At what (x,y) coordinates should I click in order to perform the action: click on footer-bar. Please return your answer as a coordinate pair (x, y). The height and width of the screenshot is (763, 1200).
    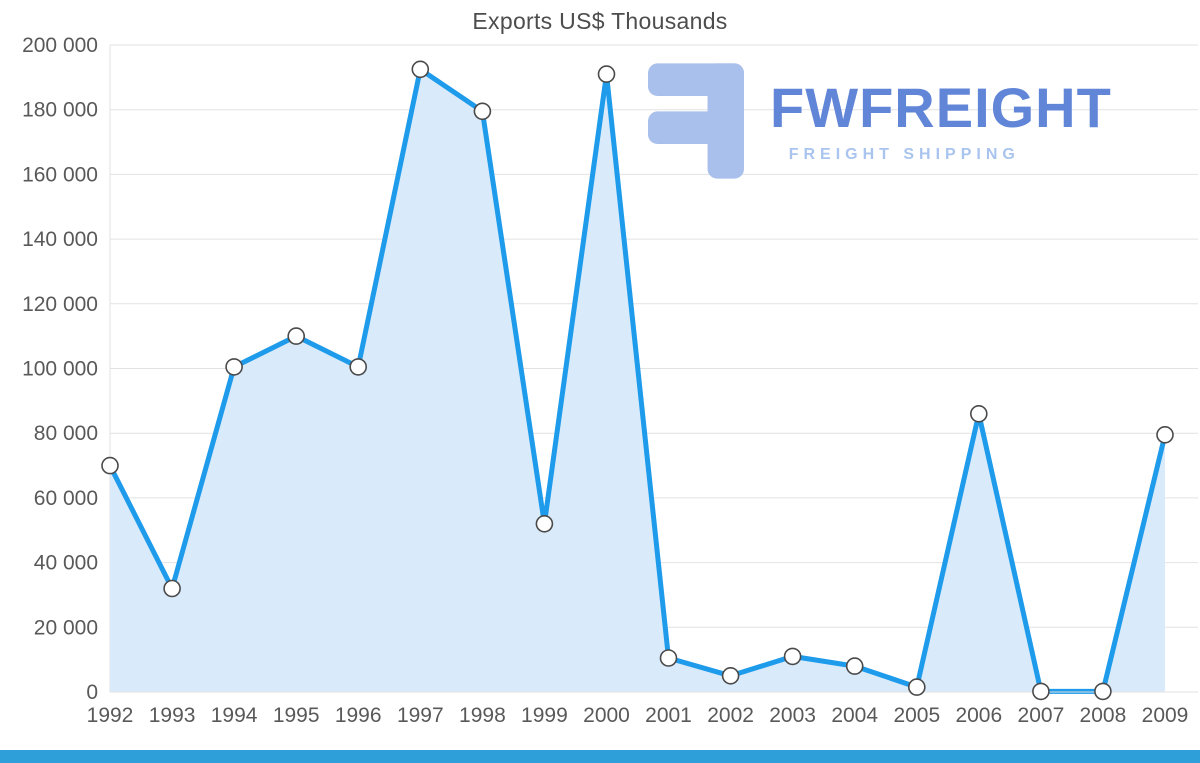
    Looking at the image, I should click on (600, 756).